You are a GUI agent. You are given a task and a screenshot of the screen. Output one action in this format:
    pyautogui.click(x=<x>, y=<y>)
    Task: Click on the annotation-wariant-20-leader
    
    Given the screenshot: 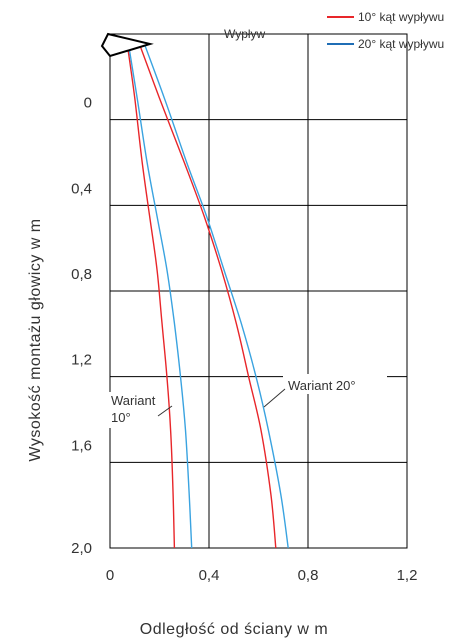 What is the action you would take?
    pyautogui.click(x=274, y=398)
    